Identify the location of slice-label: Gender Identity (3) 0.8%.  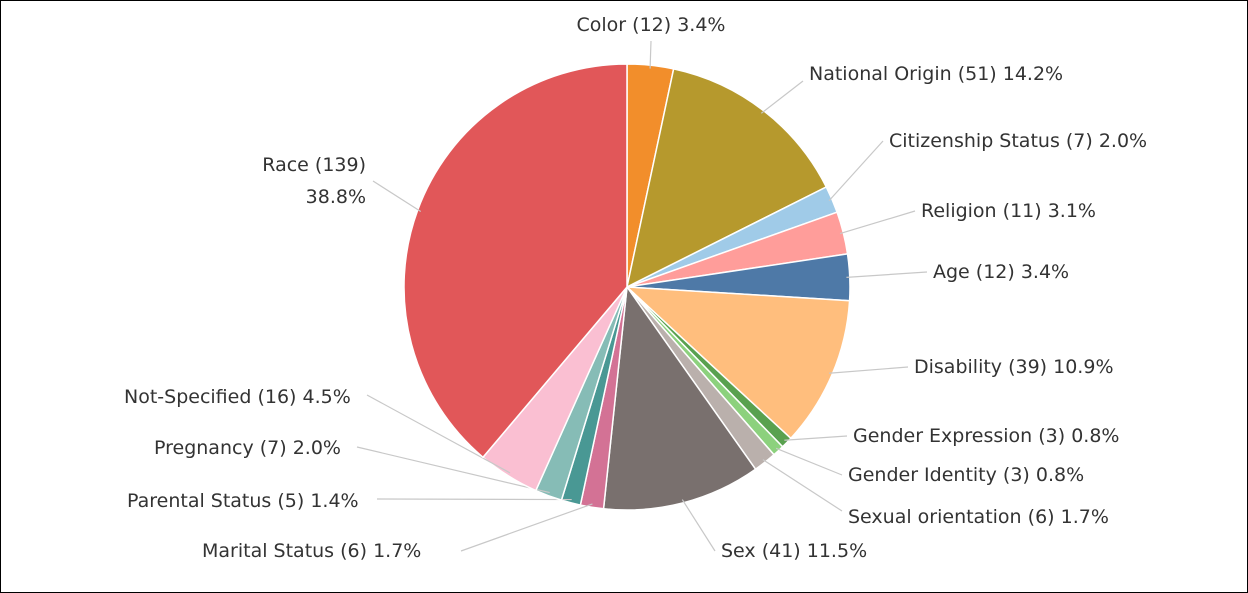
(966, 475).